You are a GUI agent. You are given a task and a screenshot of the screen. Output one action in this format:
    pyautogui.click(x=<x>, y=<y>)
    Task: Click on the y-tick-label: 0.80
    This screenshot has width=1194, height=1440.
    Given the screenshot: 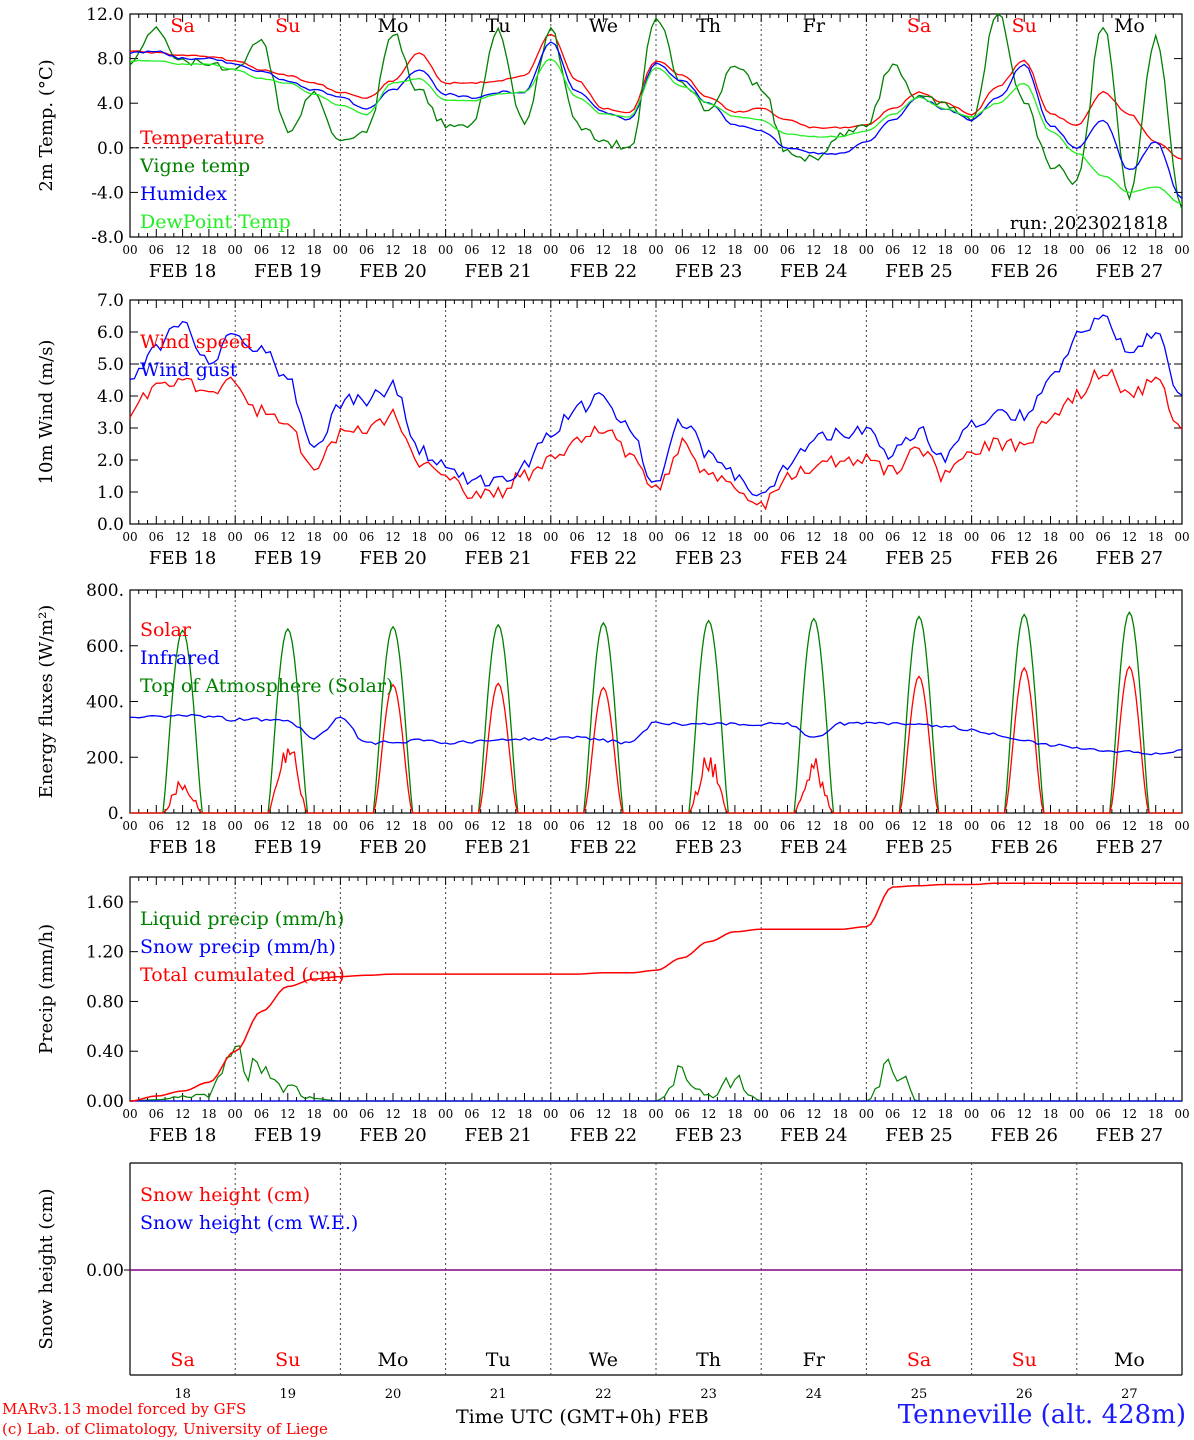 What is the action you would take?
    pyautogui.click(x=105, y=1002)
    